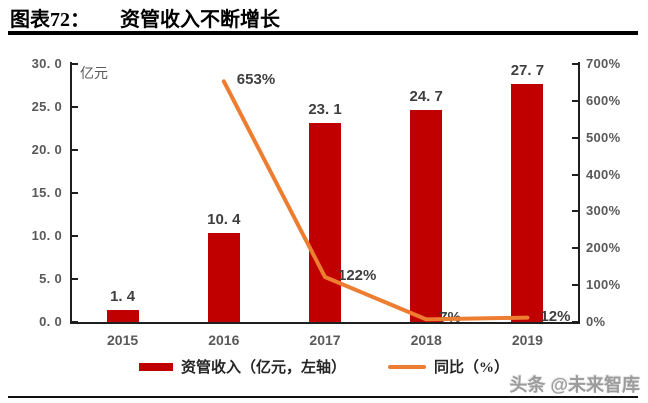 The image size is (648, 403). What do you see at coordinates (325, 340) in the screenshot?
I see `x-axis-label: 2017` at bounding box center [325, 340].